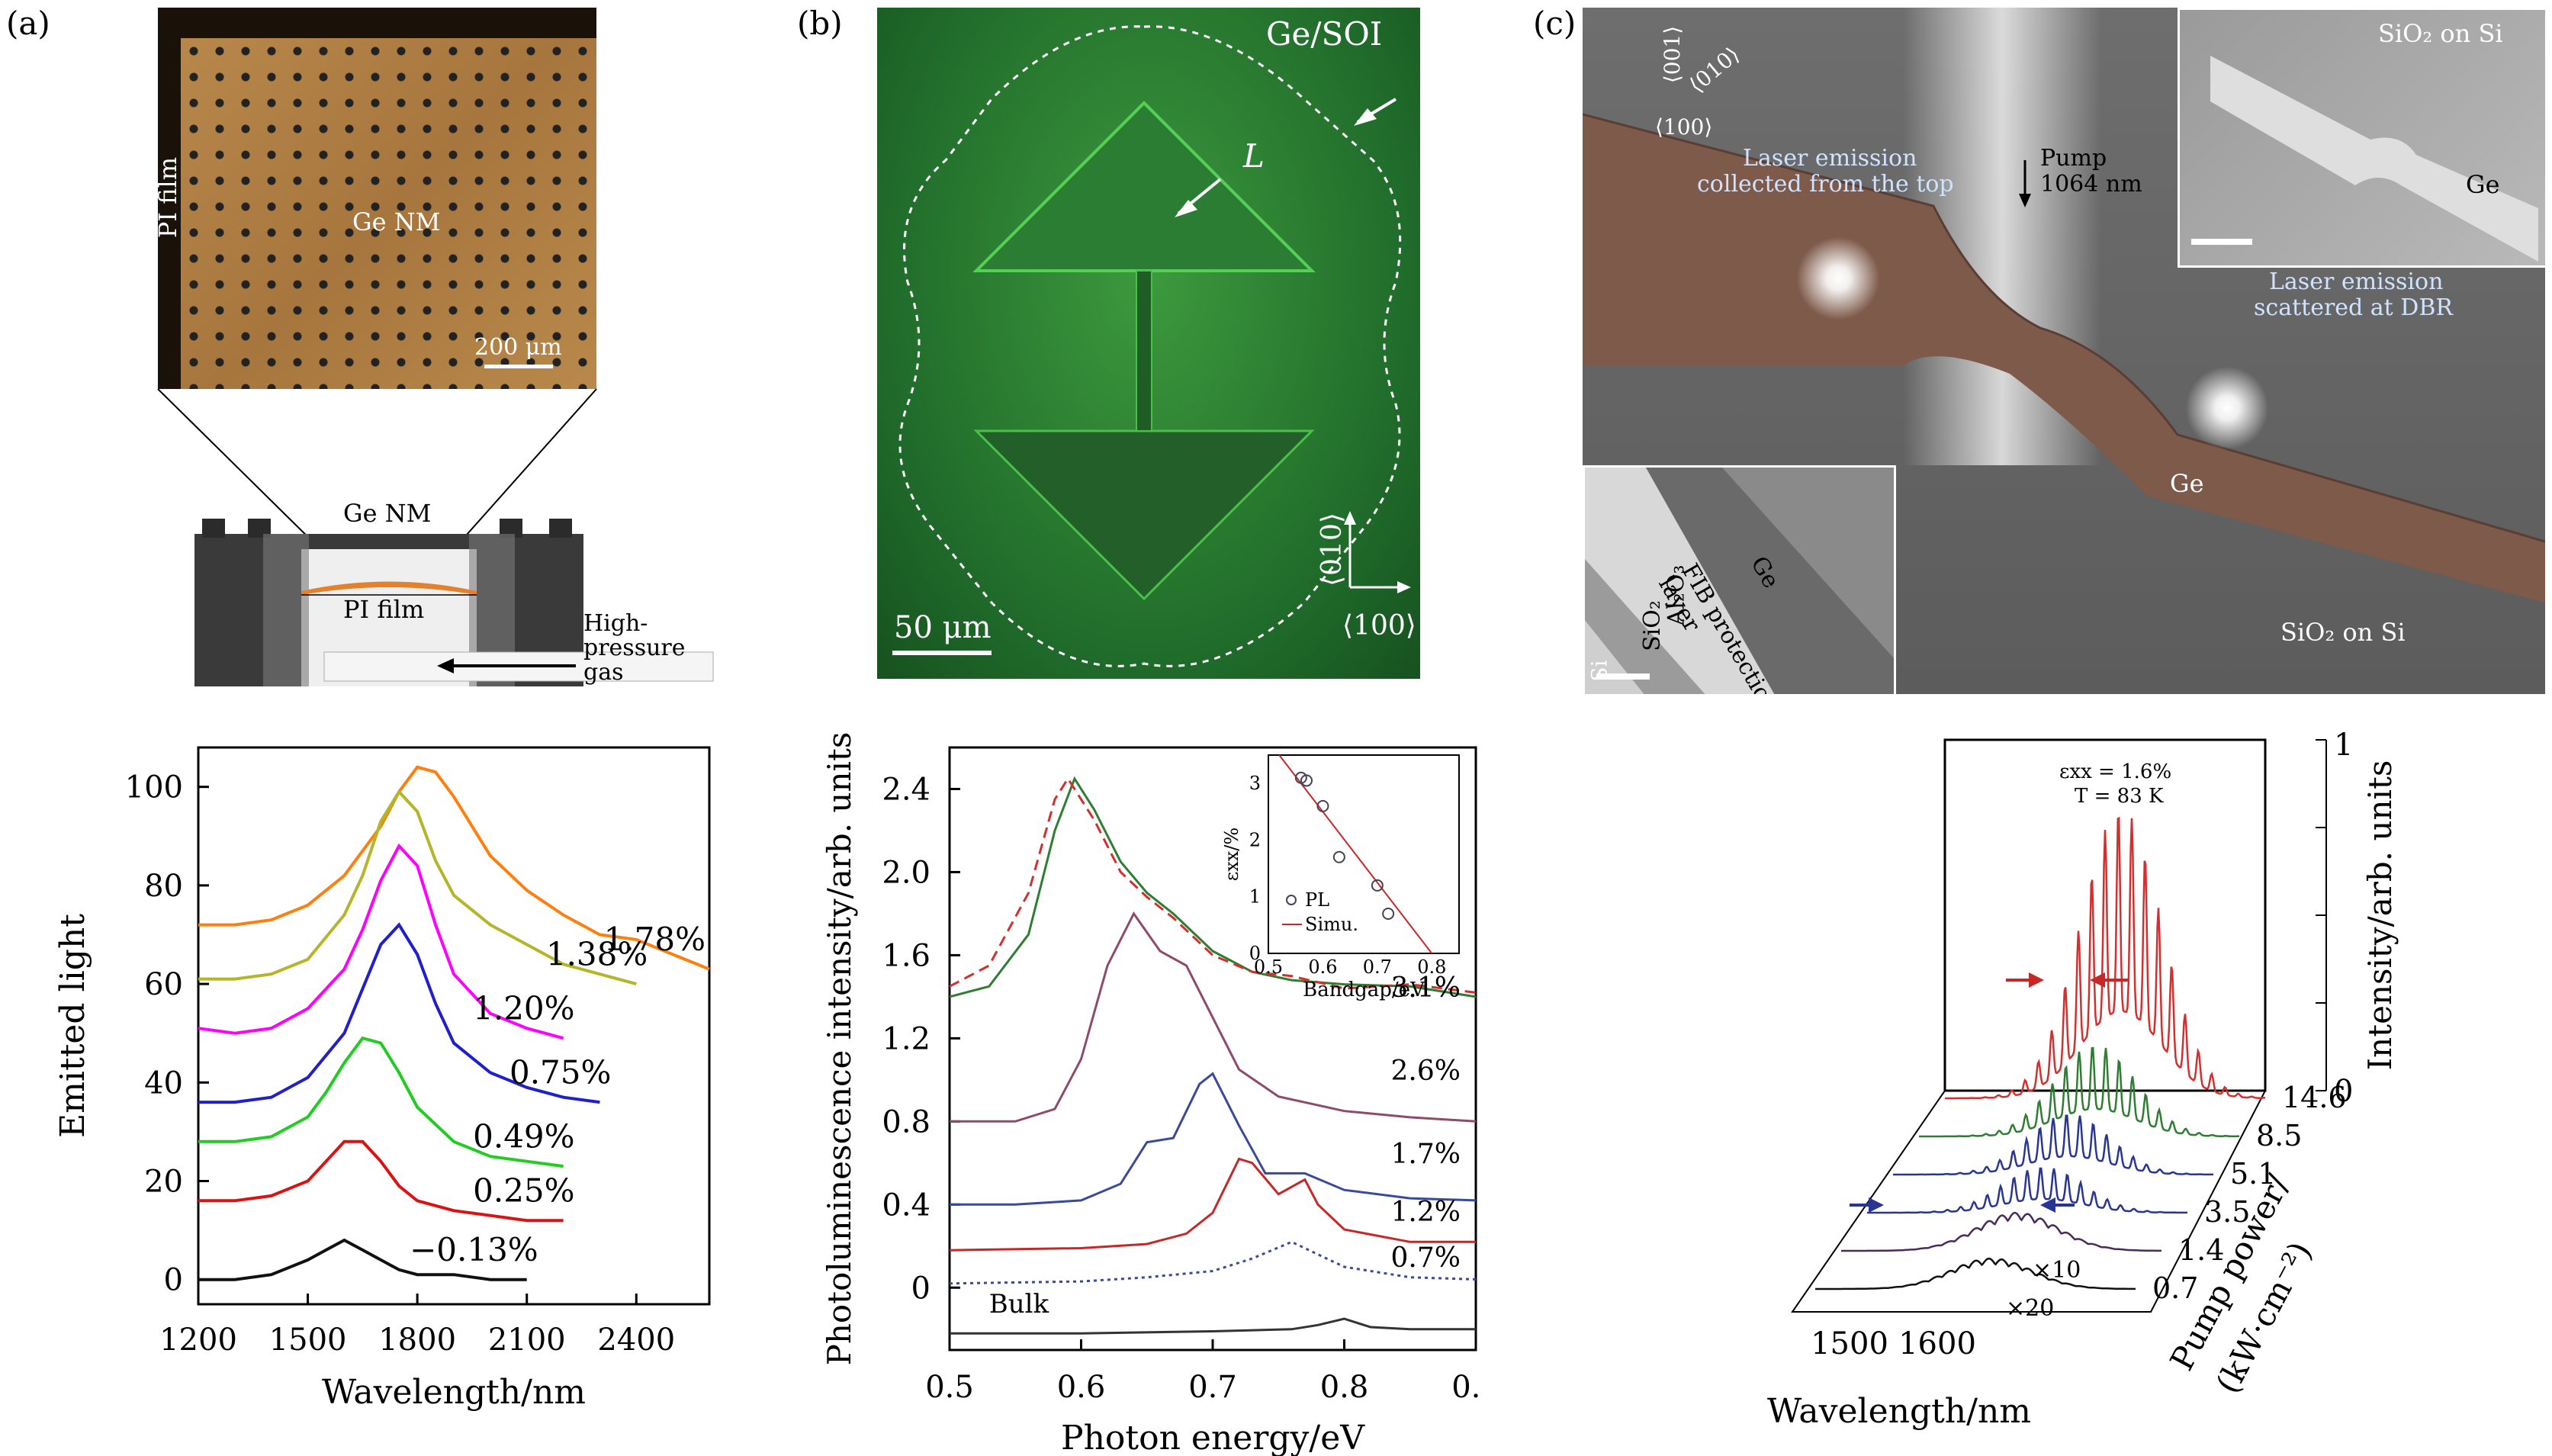  What do you see at coordinates (1673, 54) in the screenshot?
I see `axis-001: ⟨001⟩` at bounding box center [1673, 54].